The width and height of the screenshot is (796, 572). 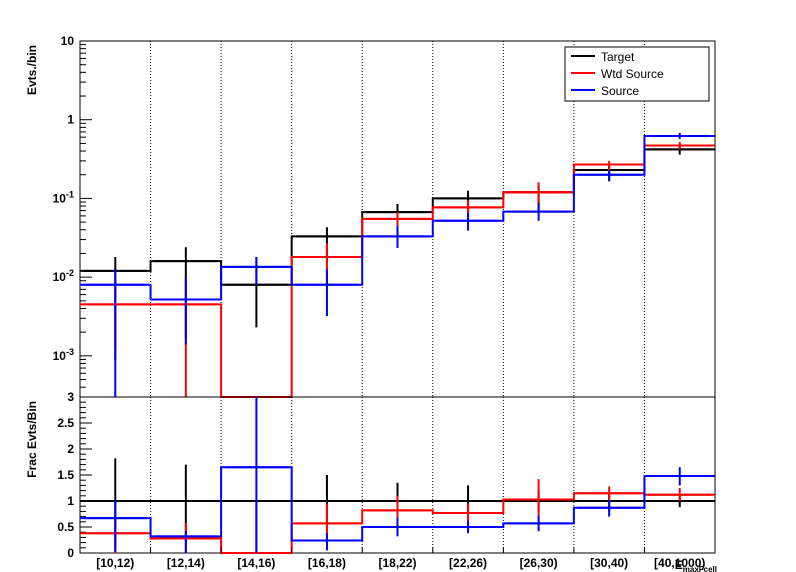 What do you see at coordinates (115, 563) in the screenshot?
I see `x-tick-label: [10,12)` at bounding box center [115, 563].